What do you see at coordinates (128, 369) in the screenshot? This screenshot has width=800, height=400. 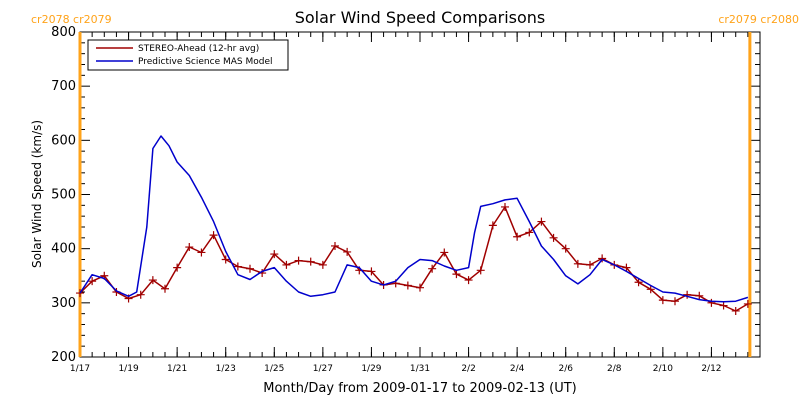 I see `x-tick-label: 1/19` at bounding box center [128, 369].